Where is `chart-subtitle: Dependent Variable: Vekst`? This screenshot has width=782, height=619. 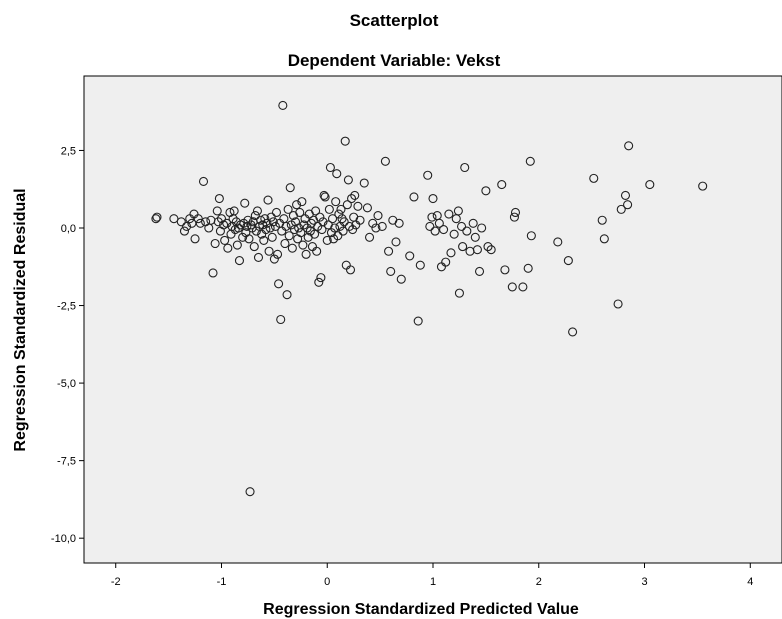 chart-subtitle: Dependent Variable: Vekst is located at coordinates (394, 60).